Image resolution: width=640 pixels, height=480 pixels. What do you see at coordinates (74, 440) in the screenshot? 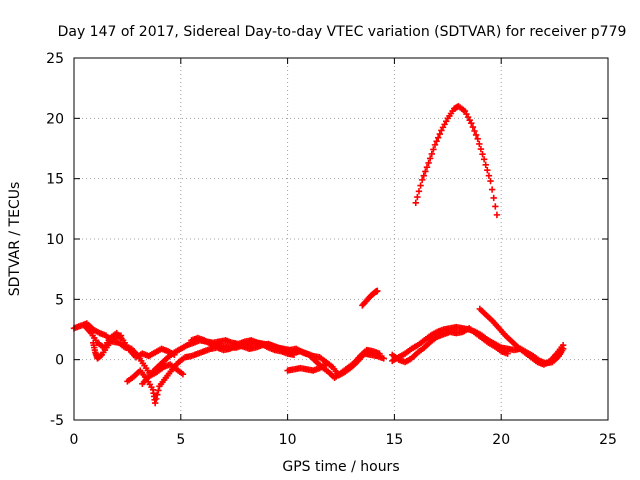
I see `x-tick-label: 0` at bounding box center [74, 440].